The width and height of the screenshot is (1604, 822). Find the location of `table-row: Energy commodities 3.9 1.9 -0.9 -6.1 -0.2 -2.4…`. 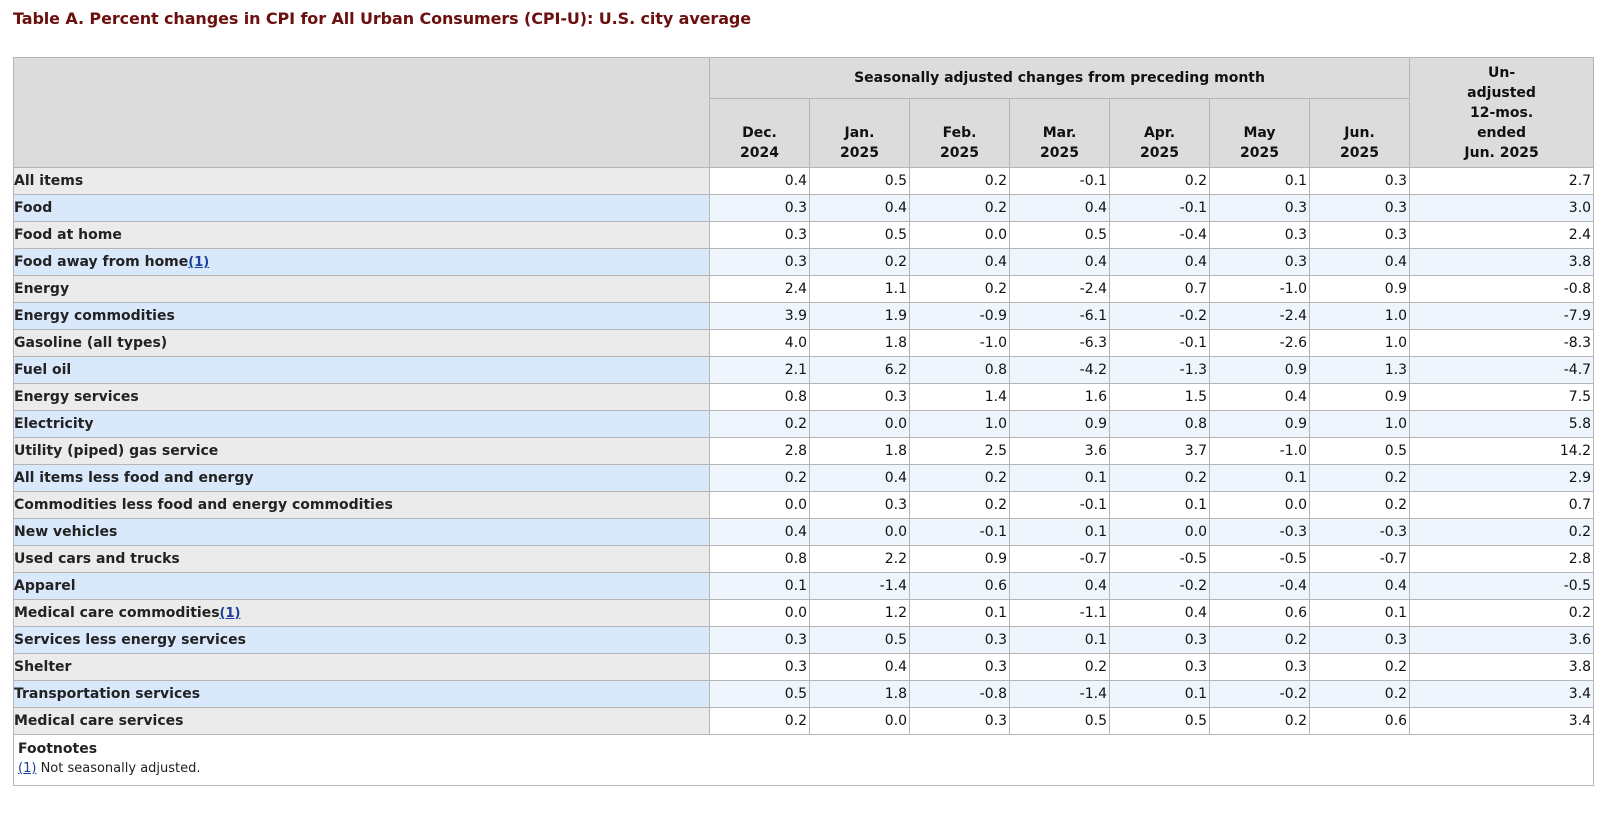

table-row: Energy commodities 3.9 1.9 -0.9 -6.1 -0.2 -2.4… is located at coordinates (804, 316).